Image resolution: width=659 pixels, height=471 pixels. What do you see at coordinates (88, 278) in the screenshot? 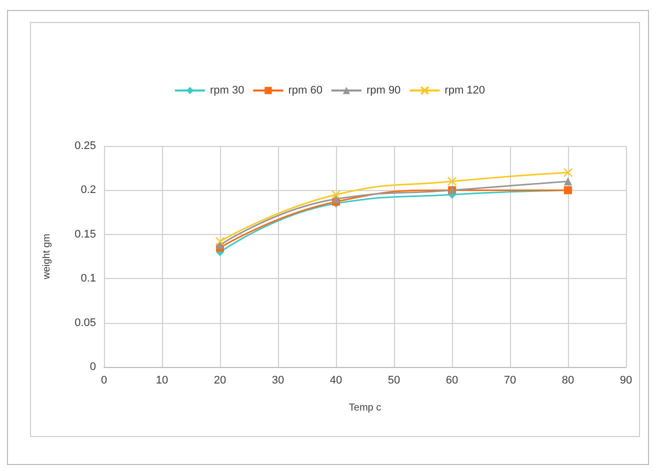
I see `y-tick-label: 0.1` at bounding box center [88, 278].